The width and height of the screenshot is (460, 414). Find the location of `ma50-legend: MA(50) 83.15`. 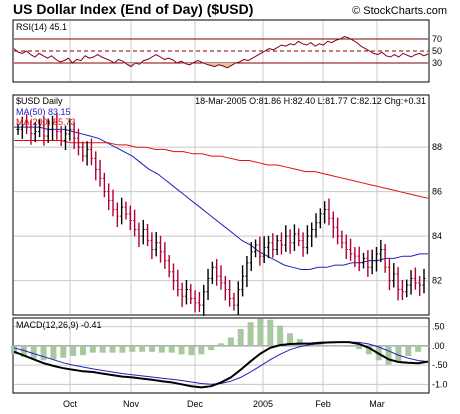

ma50-legend: MA(50) 83.15 is located at coordinates (43, 112).